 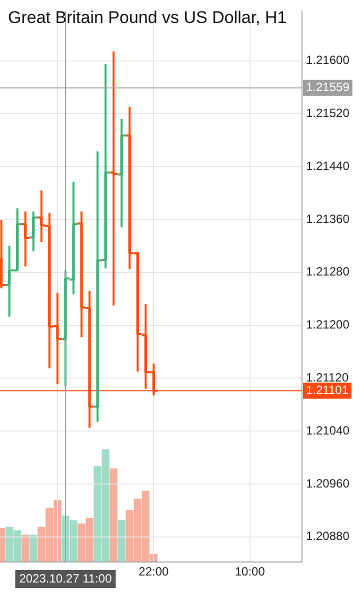 I want to click on y-tick-label: 1.20880, so click(x=328, y=536).